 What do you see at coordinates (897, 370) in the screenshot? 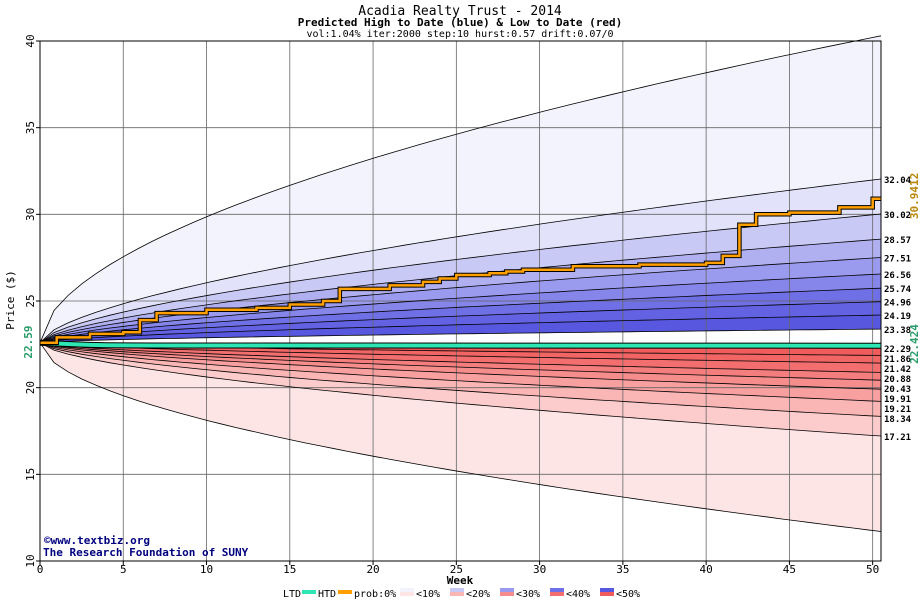
I see `right-band-label: 21.42` at bounding box center [897, 370].